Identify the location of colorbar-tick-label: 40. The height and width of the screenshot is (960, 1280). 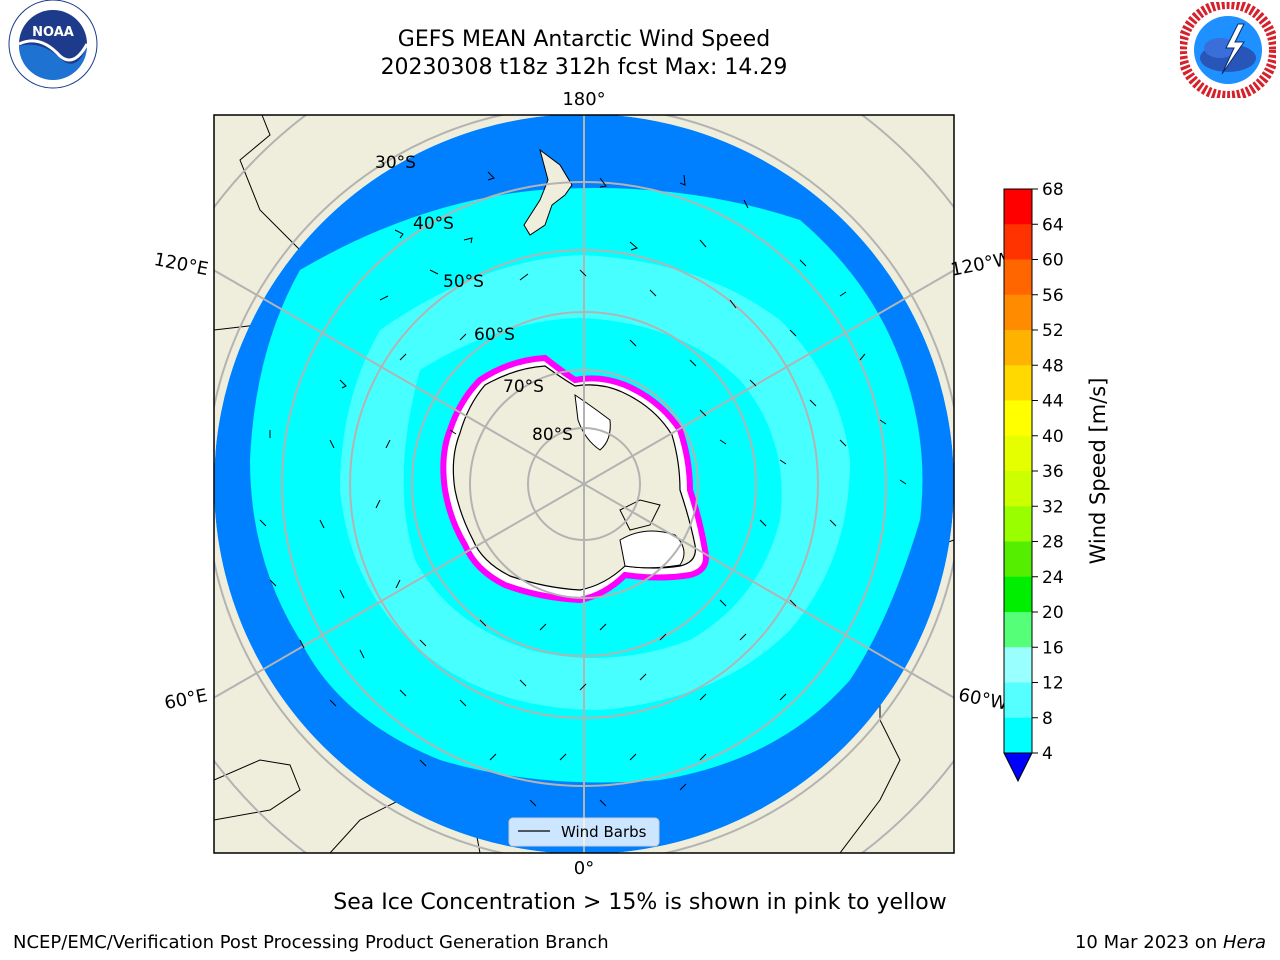
(1053, 437).